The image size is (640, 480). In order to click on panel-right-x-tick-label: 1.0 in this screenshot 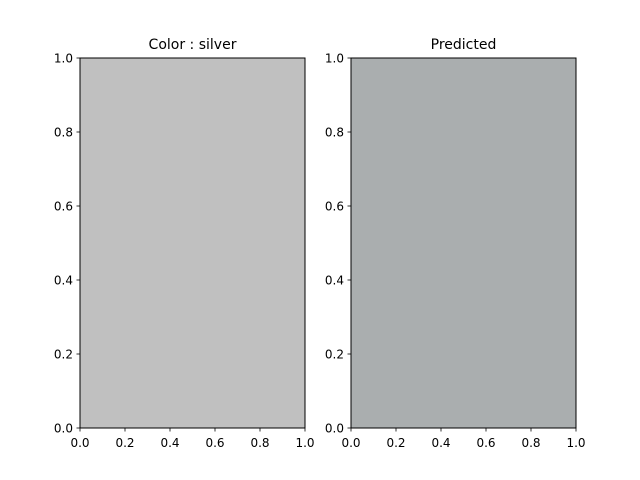, I will do `click(575, 443)`.